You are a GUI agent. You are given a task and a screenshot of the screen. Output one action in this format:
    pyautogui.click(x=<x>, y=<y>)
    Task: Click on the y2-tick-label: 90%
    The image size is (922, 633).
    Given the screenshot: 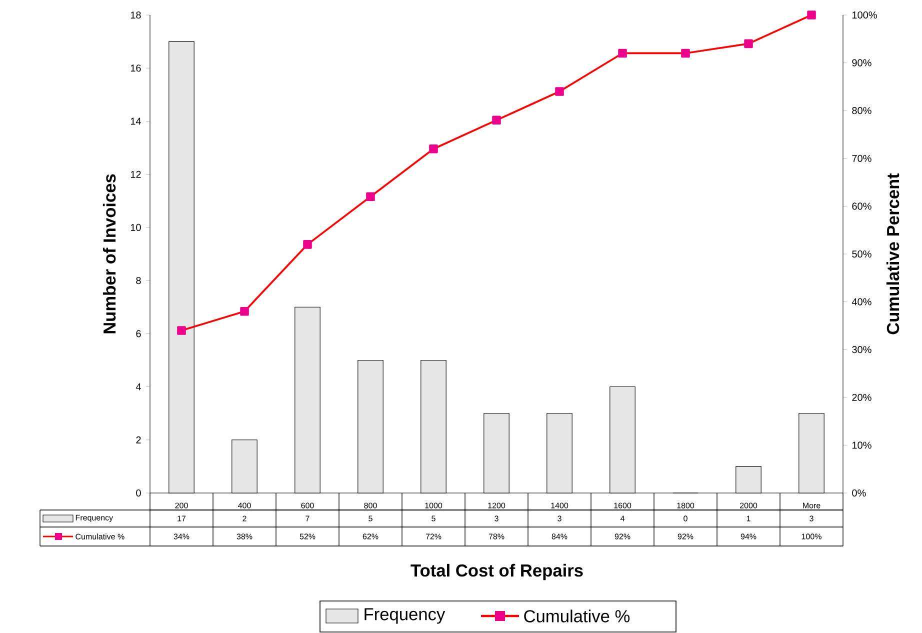 What is the action you would take?
    pyautogui.click(x=862, y=62)
    